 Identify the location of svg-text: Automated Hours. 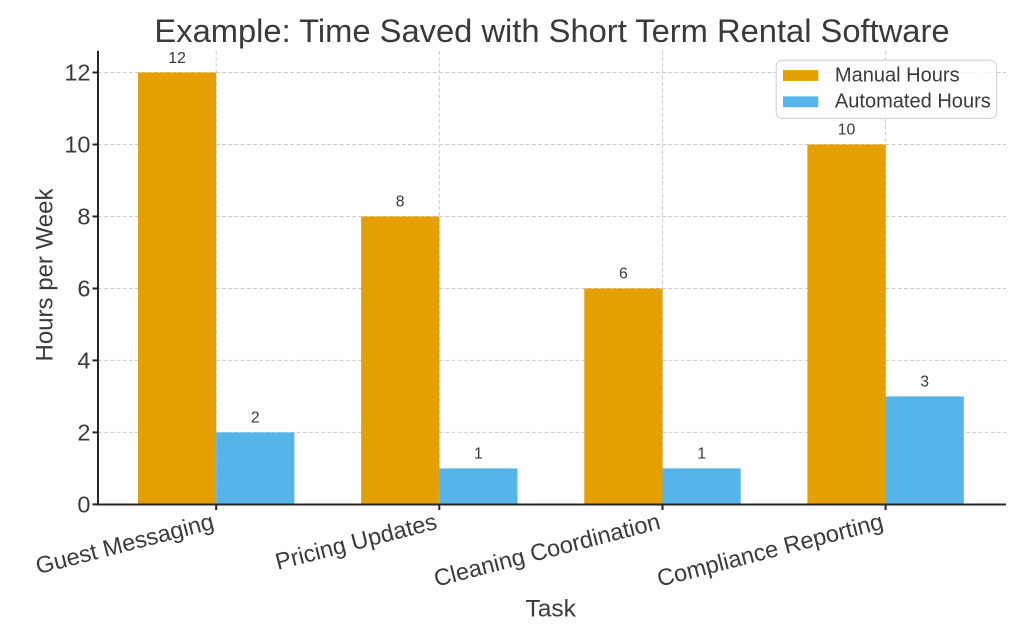
(913, 102).